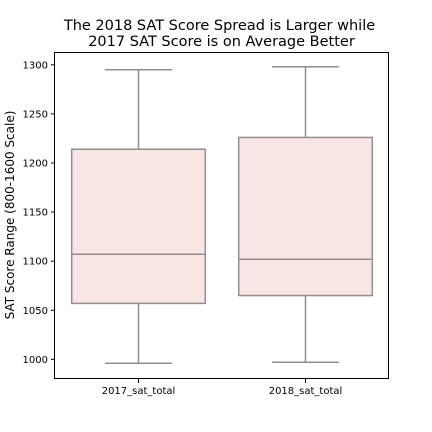 The width and height of the screenshot is (432, 432). Describe the element at coordinates (306, 391) in the screenshot. I see `x-tick-label: 2018_sat_total` at that location.